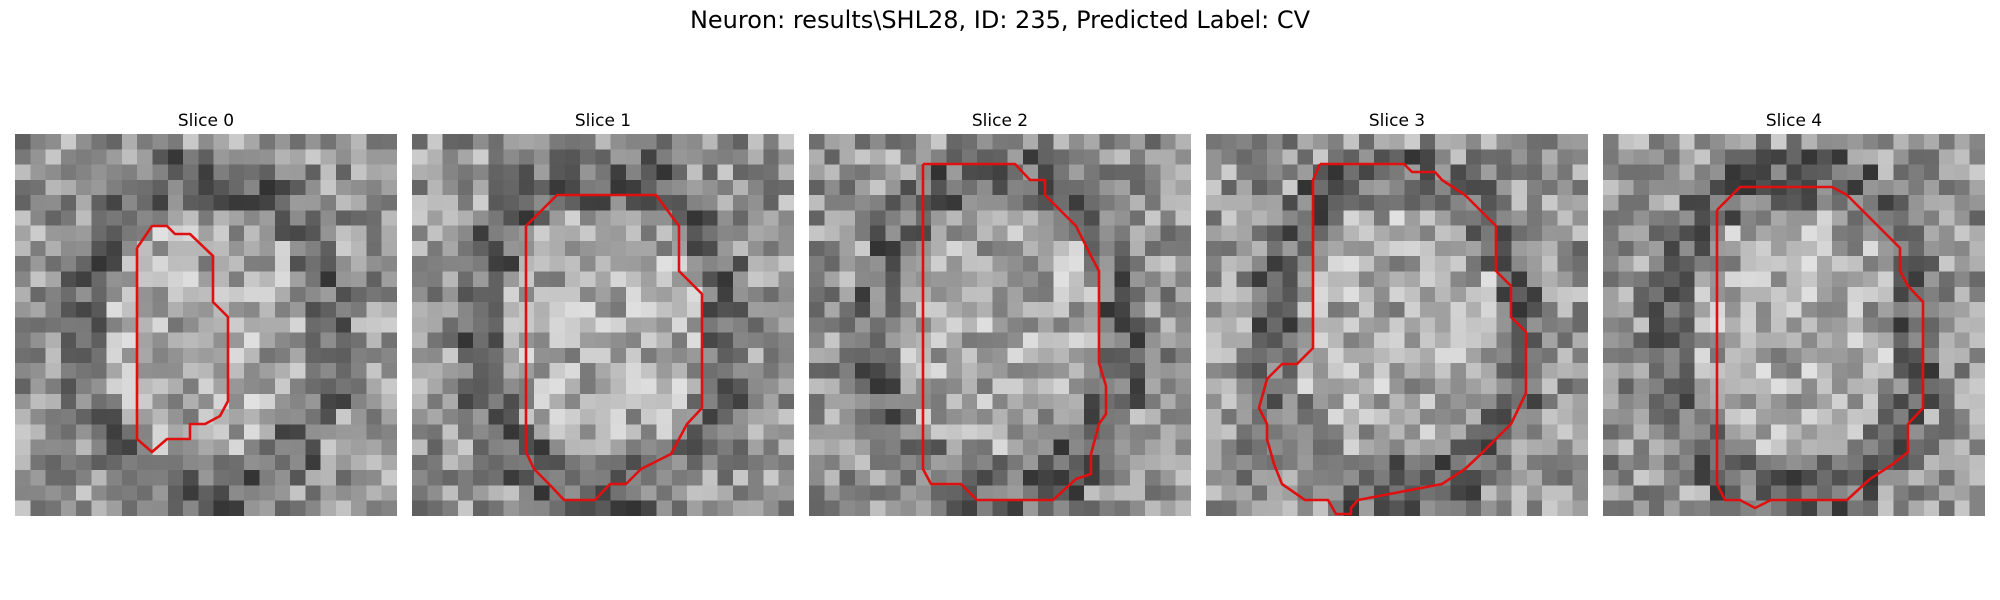  I want to click on slice-title: Slice 2, so click(1000, 121).